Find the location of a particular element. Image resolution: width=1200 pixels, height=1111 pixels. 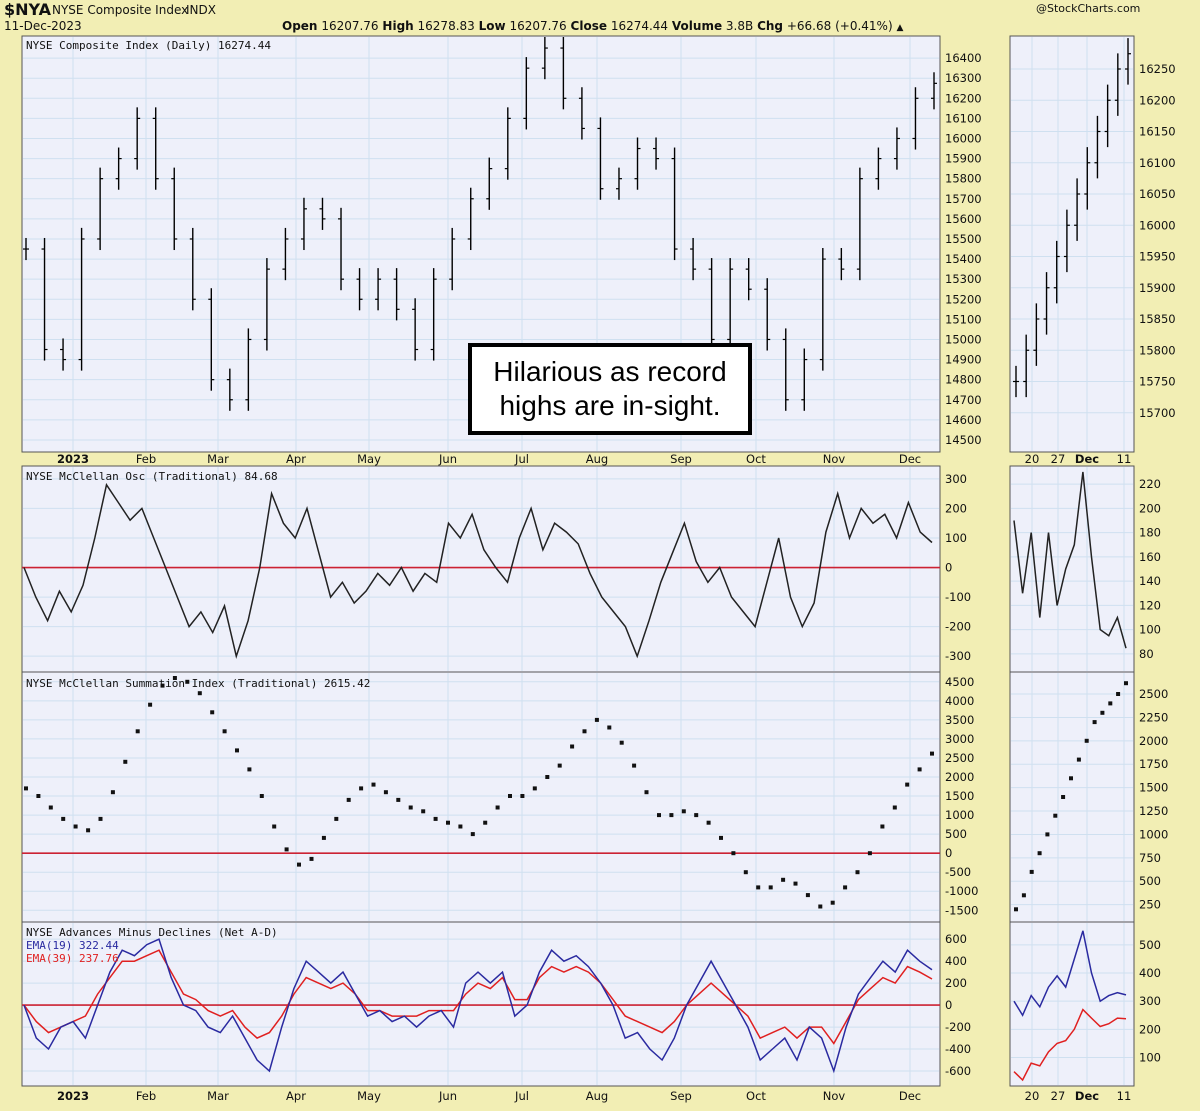

y-tick-label: -500 is located at coordinates (958, 872).